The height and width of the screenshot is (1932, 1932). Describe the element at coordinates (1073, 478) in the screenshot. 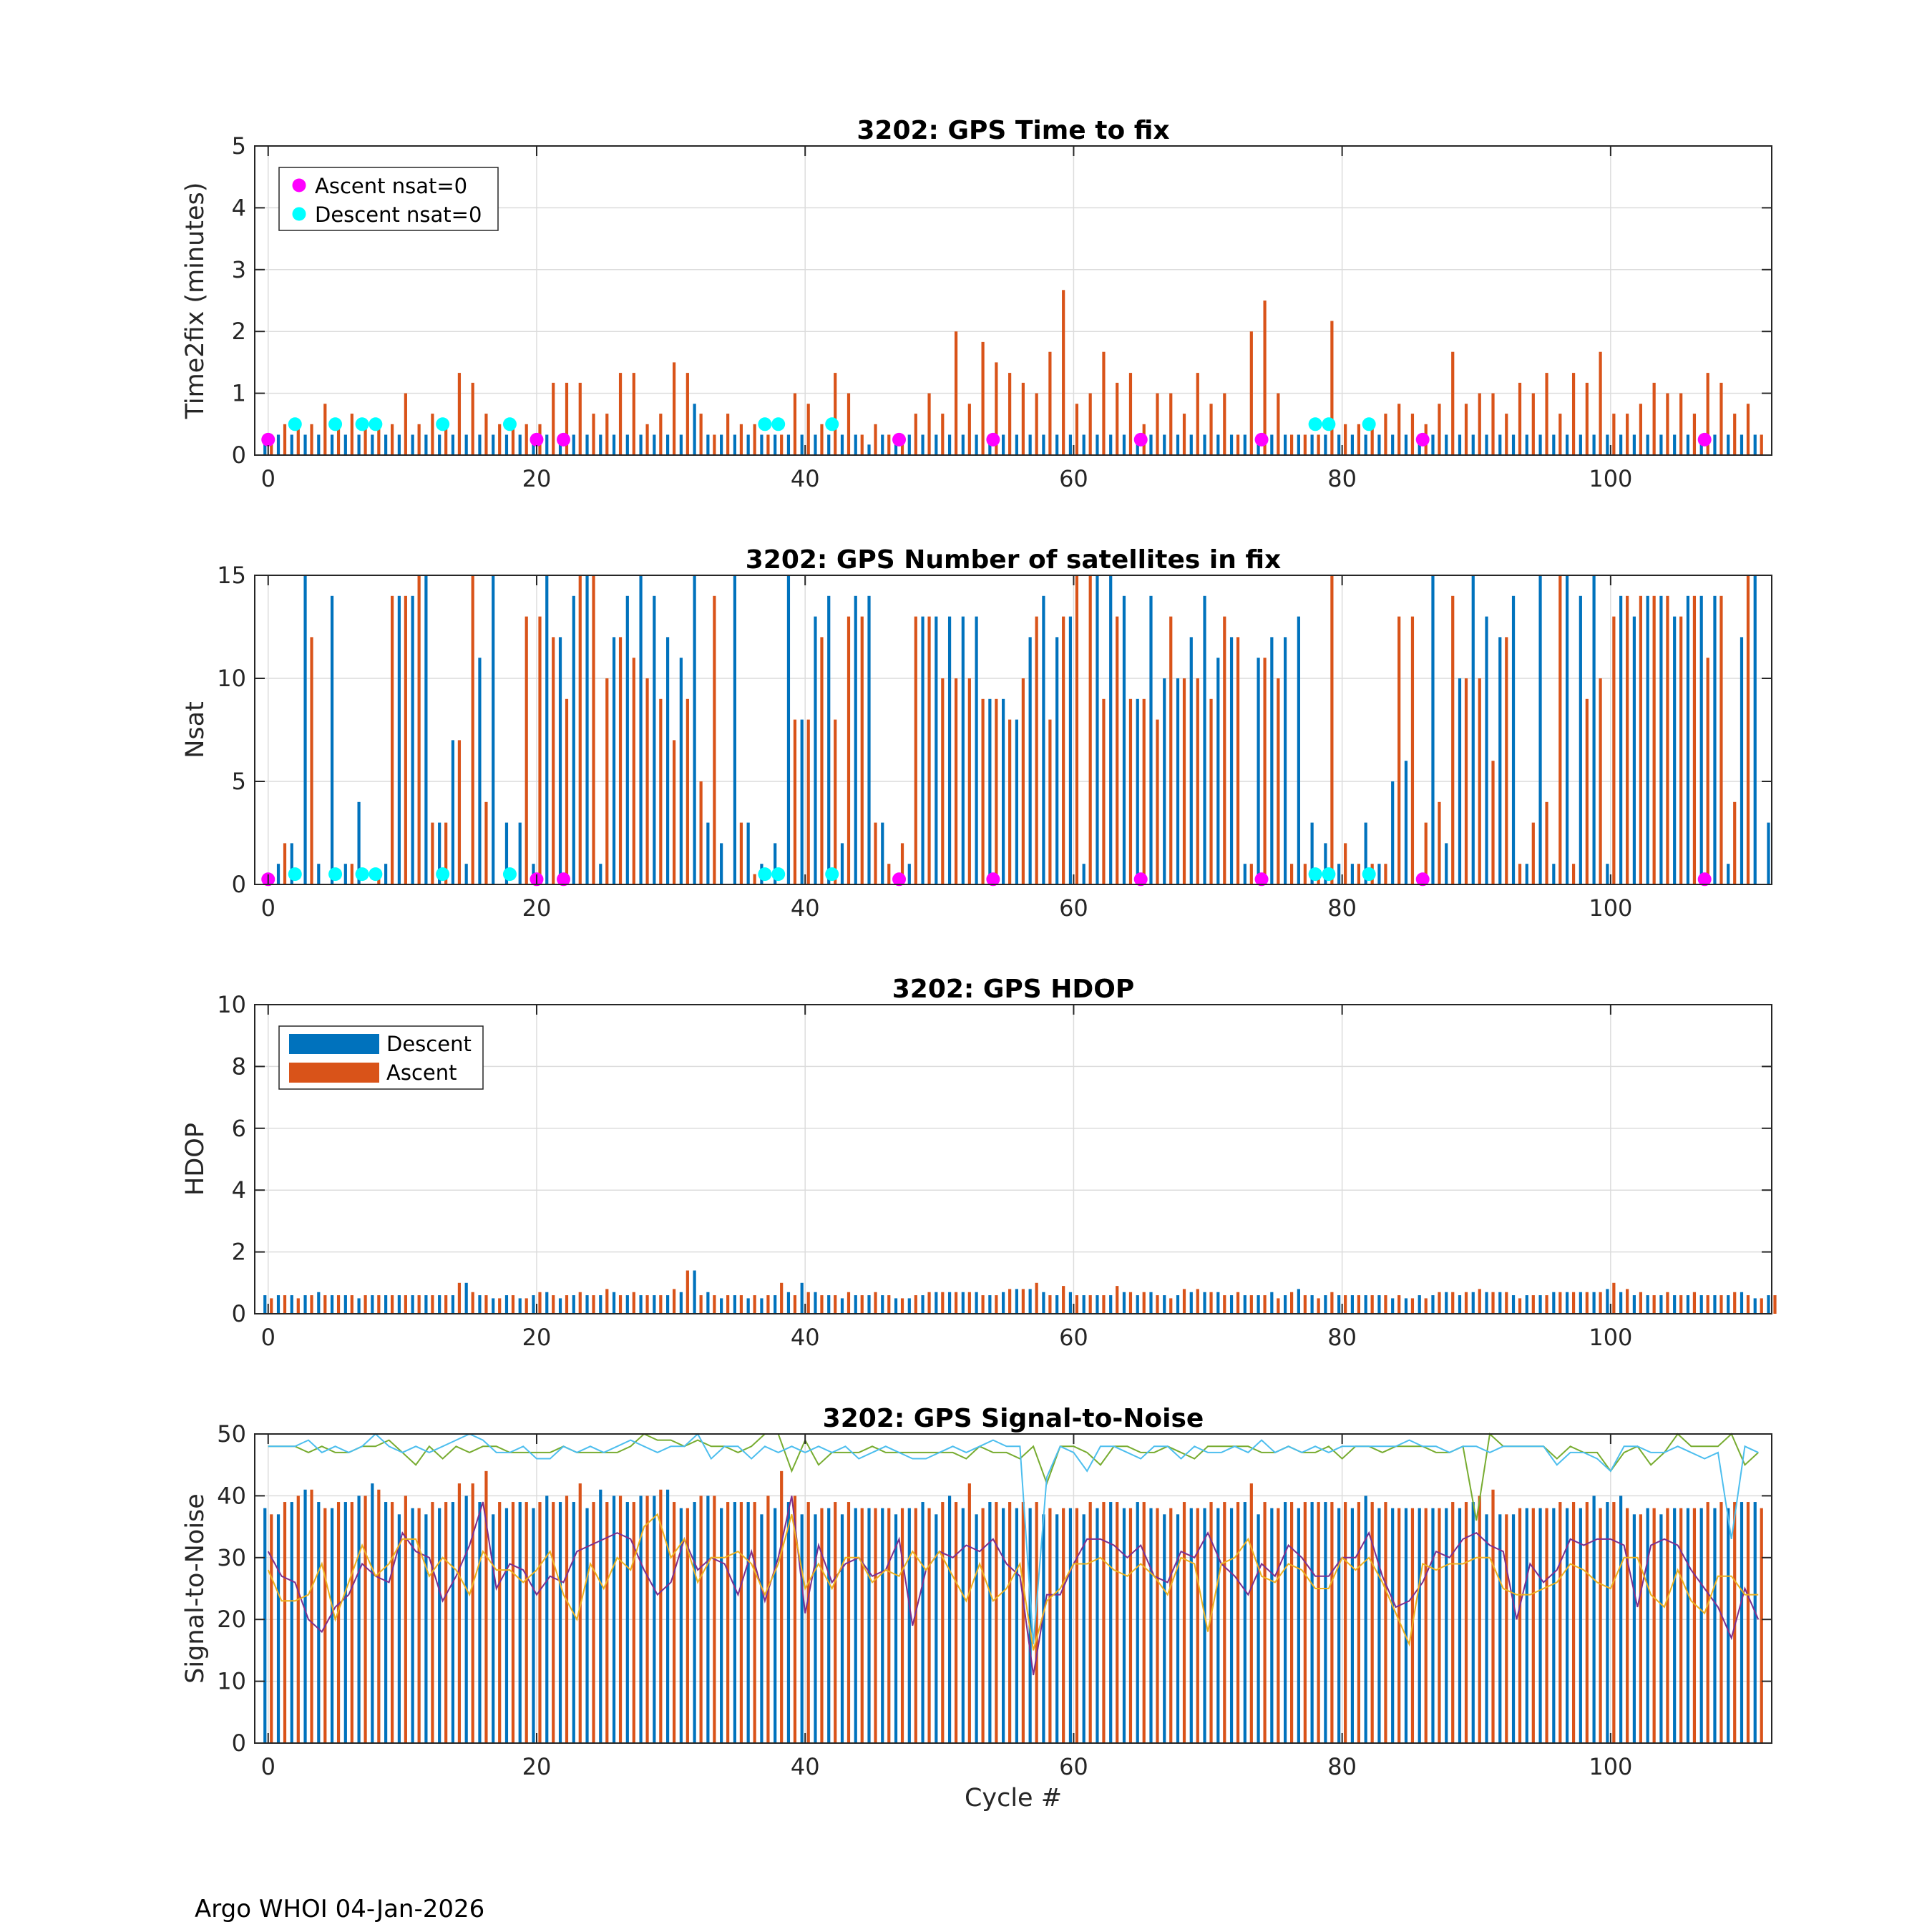

I see `x-tick-label: 60` at that location.